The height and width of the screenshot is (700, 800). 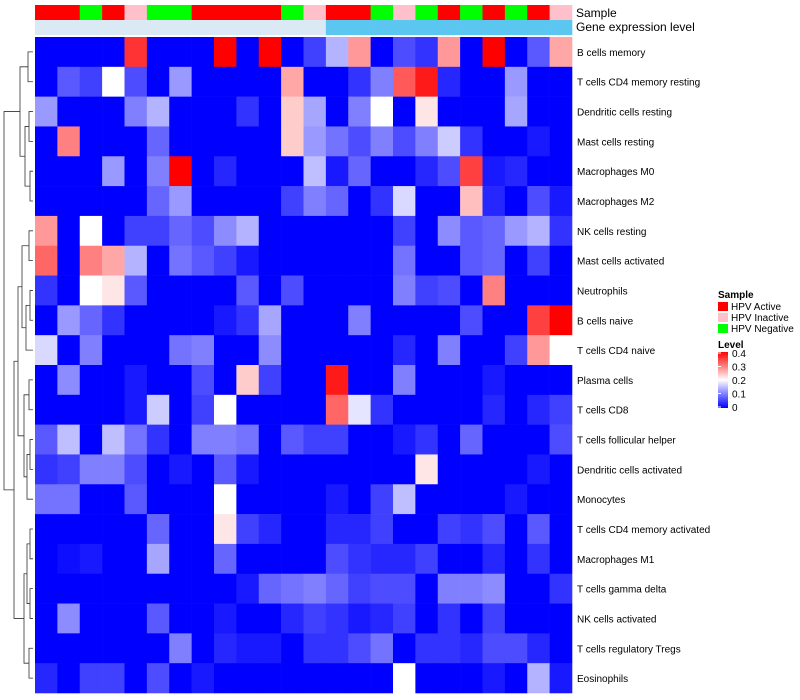 I want to click on row-label: Mast cells resting, so click(x=615, y=142).